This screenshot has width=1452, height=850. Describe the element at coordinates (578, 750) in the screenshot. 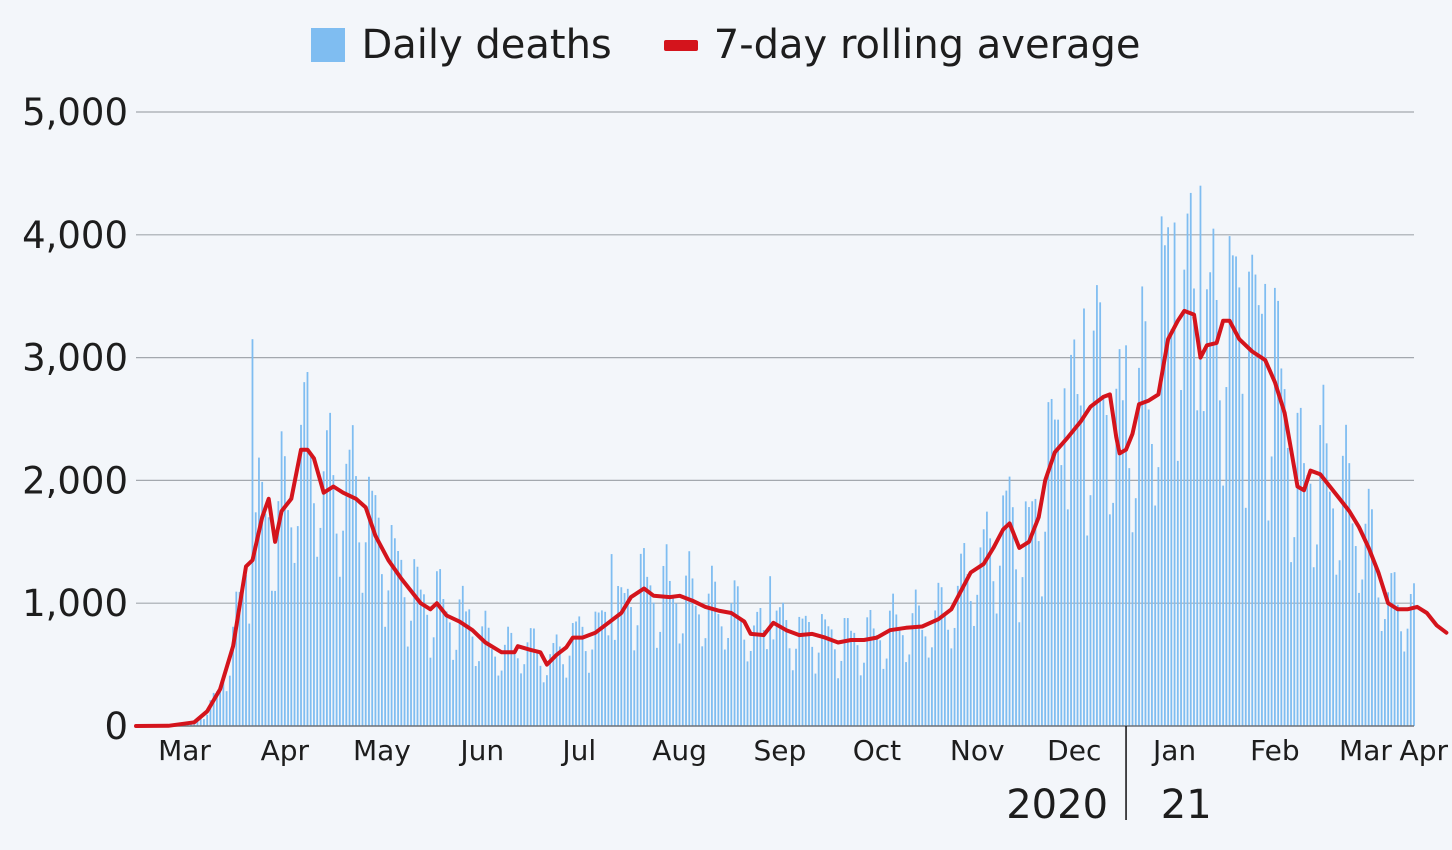

I see `x-tick-label: Jul` at that location.